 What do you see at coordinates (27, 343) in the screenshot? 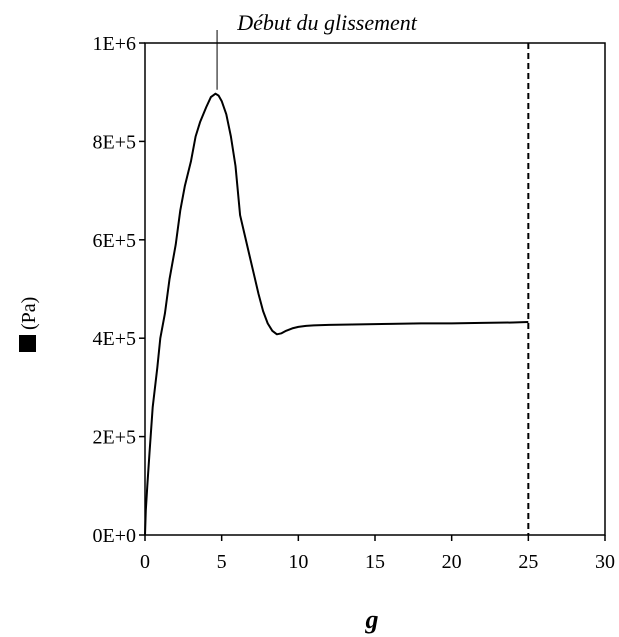
I see `y-axis-symbol-glyph` at bounding box center [27, 343].